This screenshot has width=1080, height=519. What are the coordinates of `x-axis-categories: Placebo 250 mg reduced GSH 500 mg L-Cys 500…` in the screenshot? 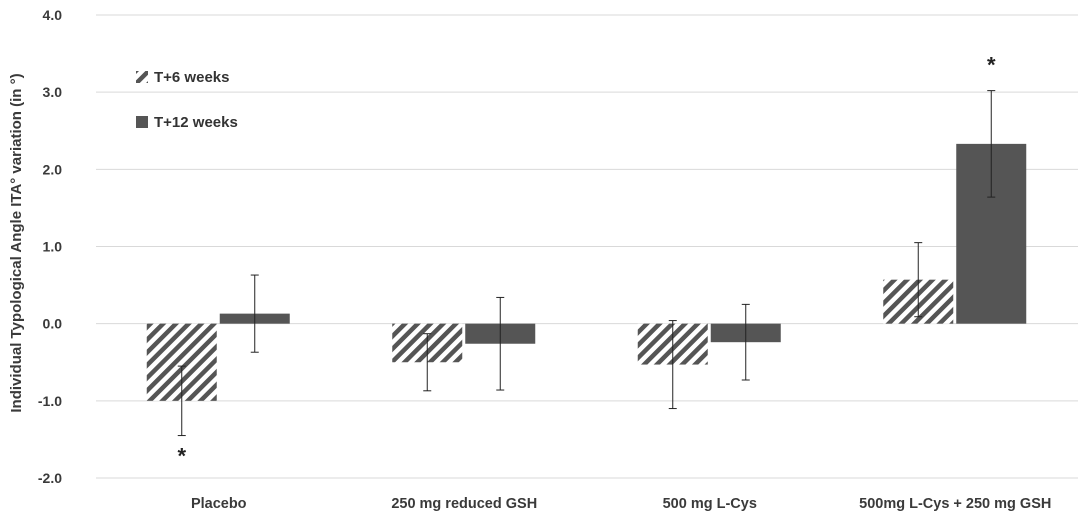 It's located at (621, 504).